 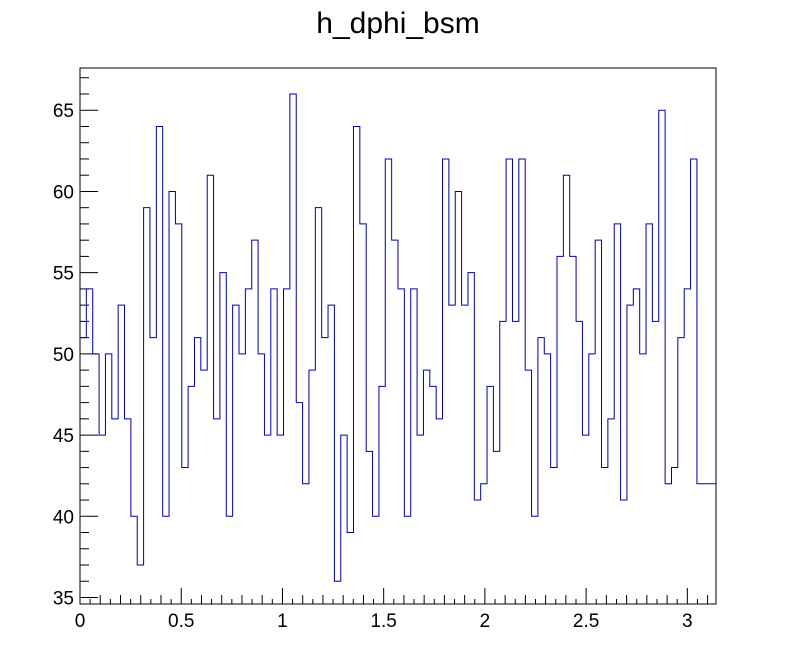 I want to click on x-tick-label: 1, so click(x=282, y=621).